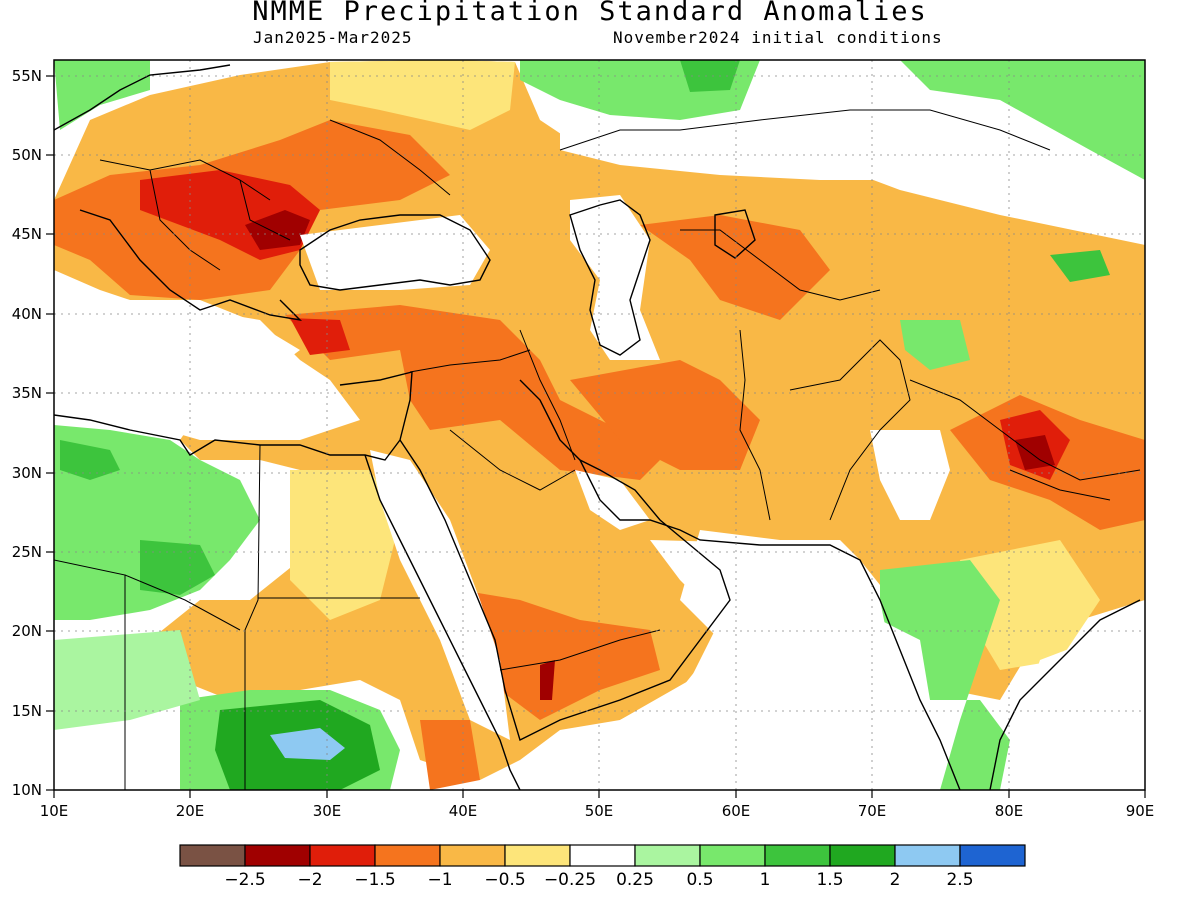 The width and height of the screenshot is (1200, 900). Describe the element at coordinates (27, 155) in the screenshot. I see `lat-label: 50N` at that location.